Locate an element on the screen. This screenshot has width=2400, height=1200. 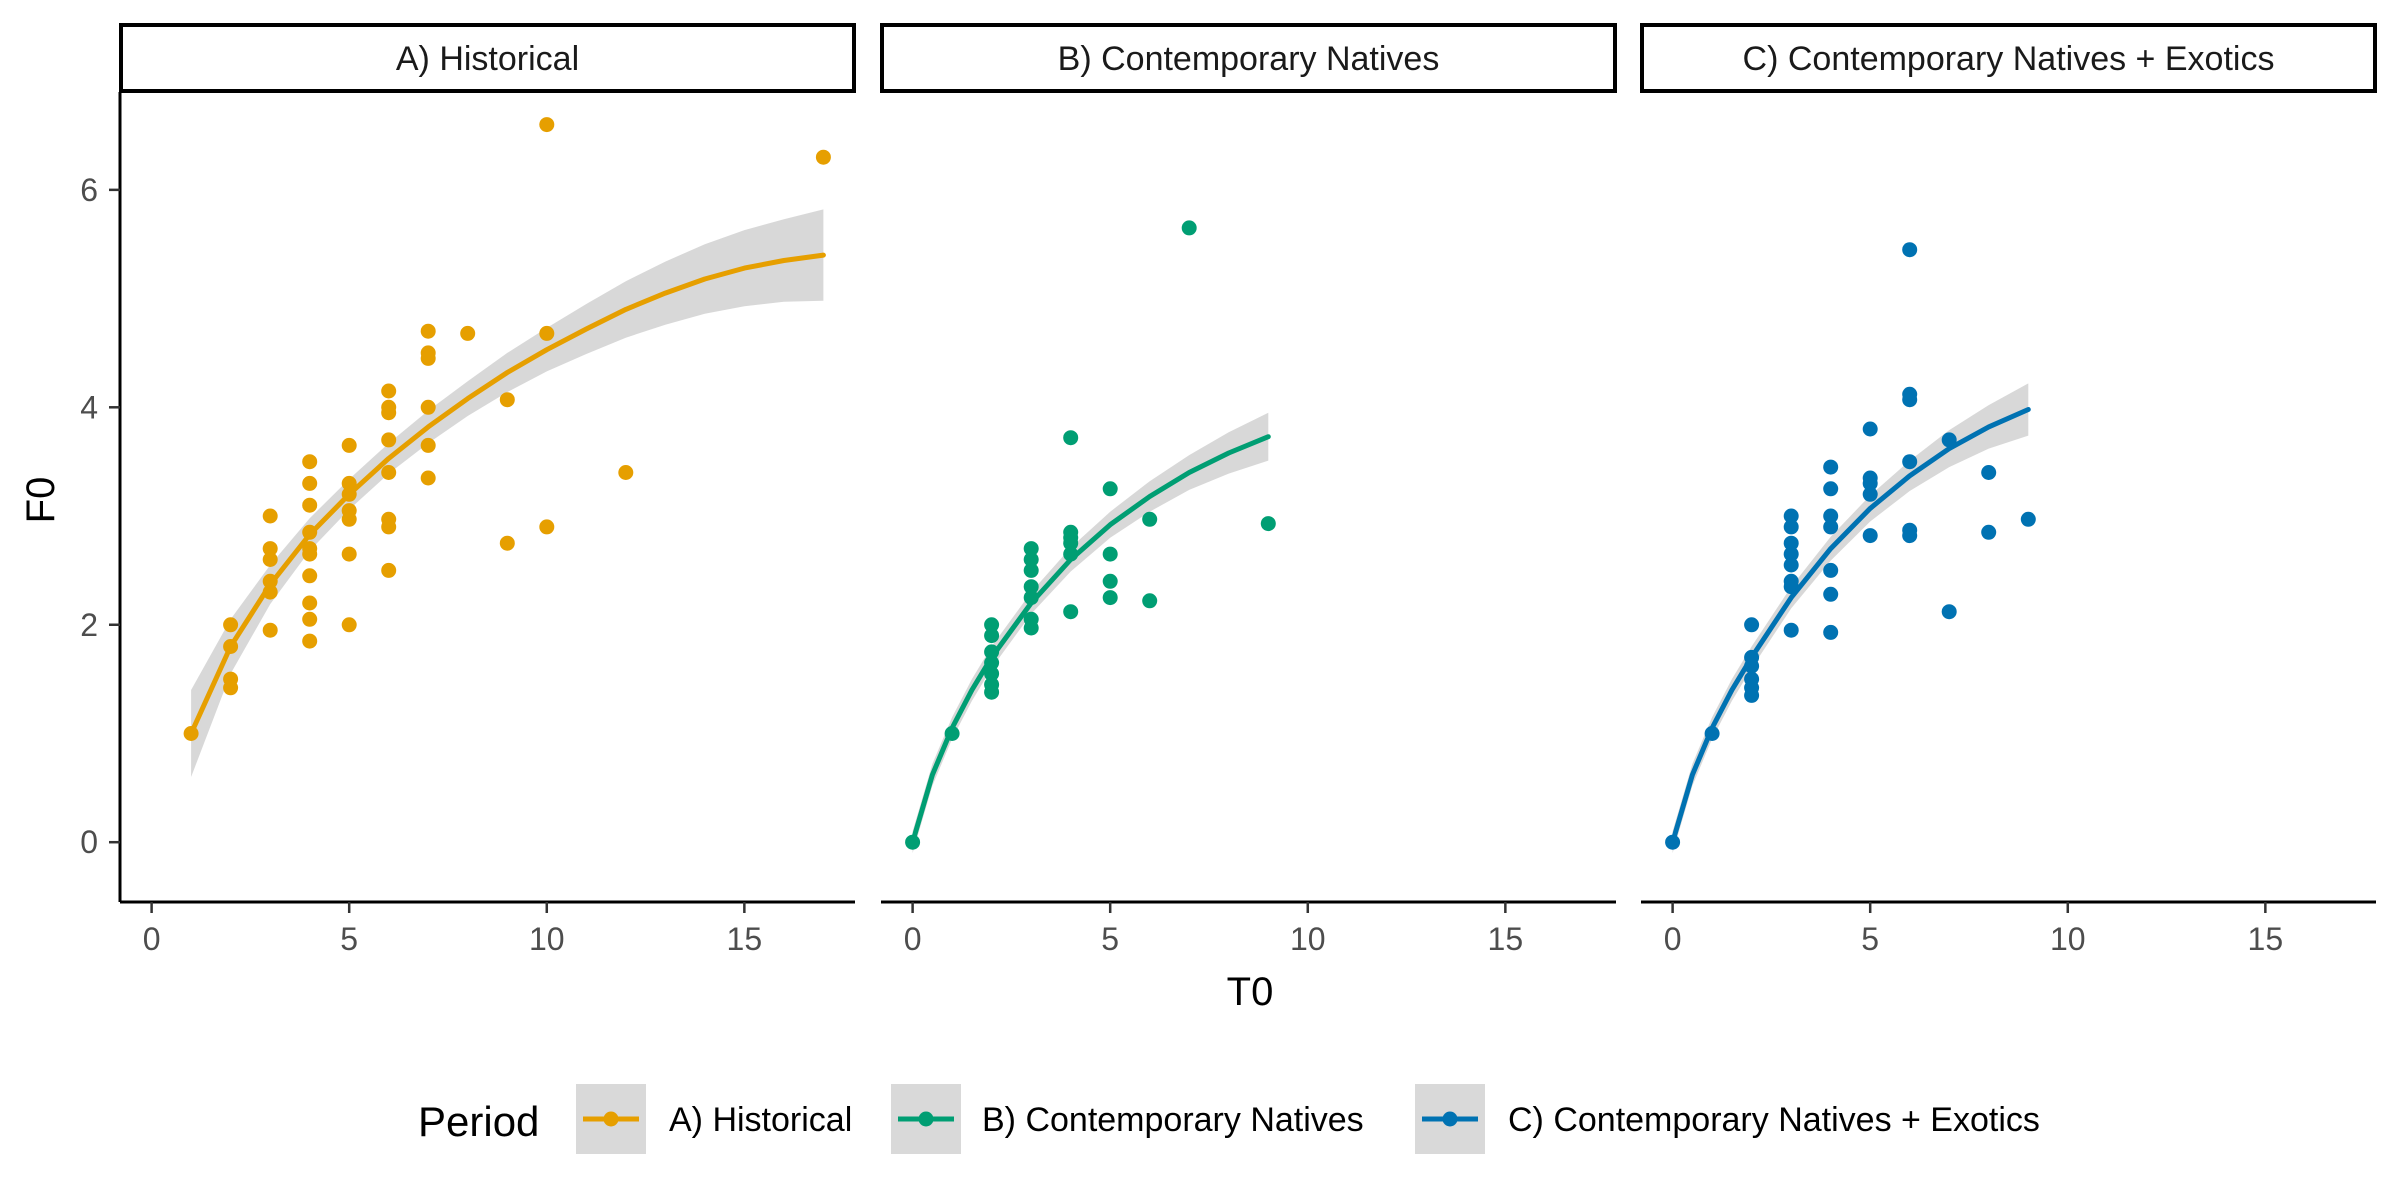
y-tick-label: 2 is located at coordinates (89, 625).